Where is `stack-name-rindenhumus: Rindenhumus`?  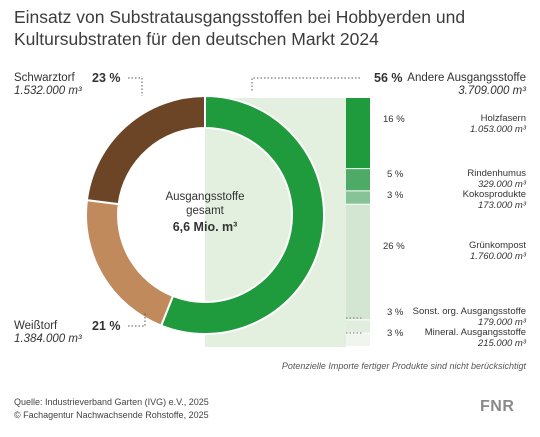 stack-name-rindenhumus: Rindenhumus is located at coordinates (496, 173).